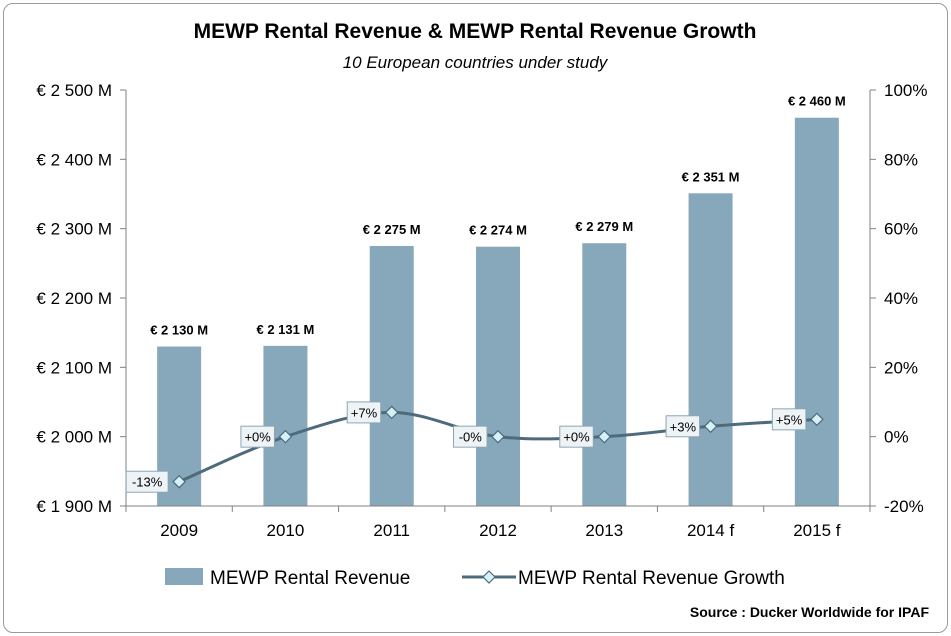  What do you see at coordinates (604, 226) in the screenshot?
I see `revenue-bar-label: € 2 279 M` at bounding box center [604, 226].